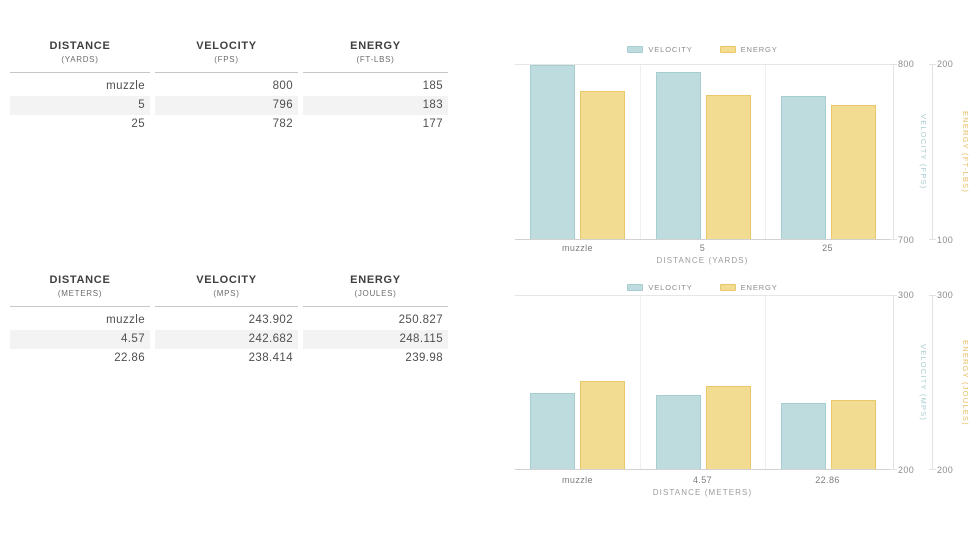 The height and width of the screenshot is (550, 978). I want to click on cell-energy: 239.98, so click(424, 358).